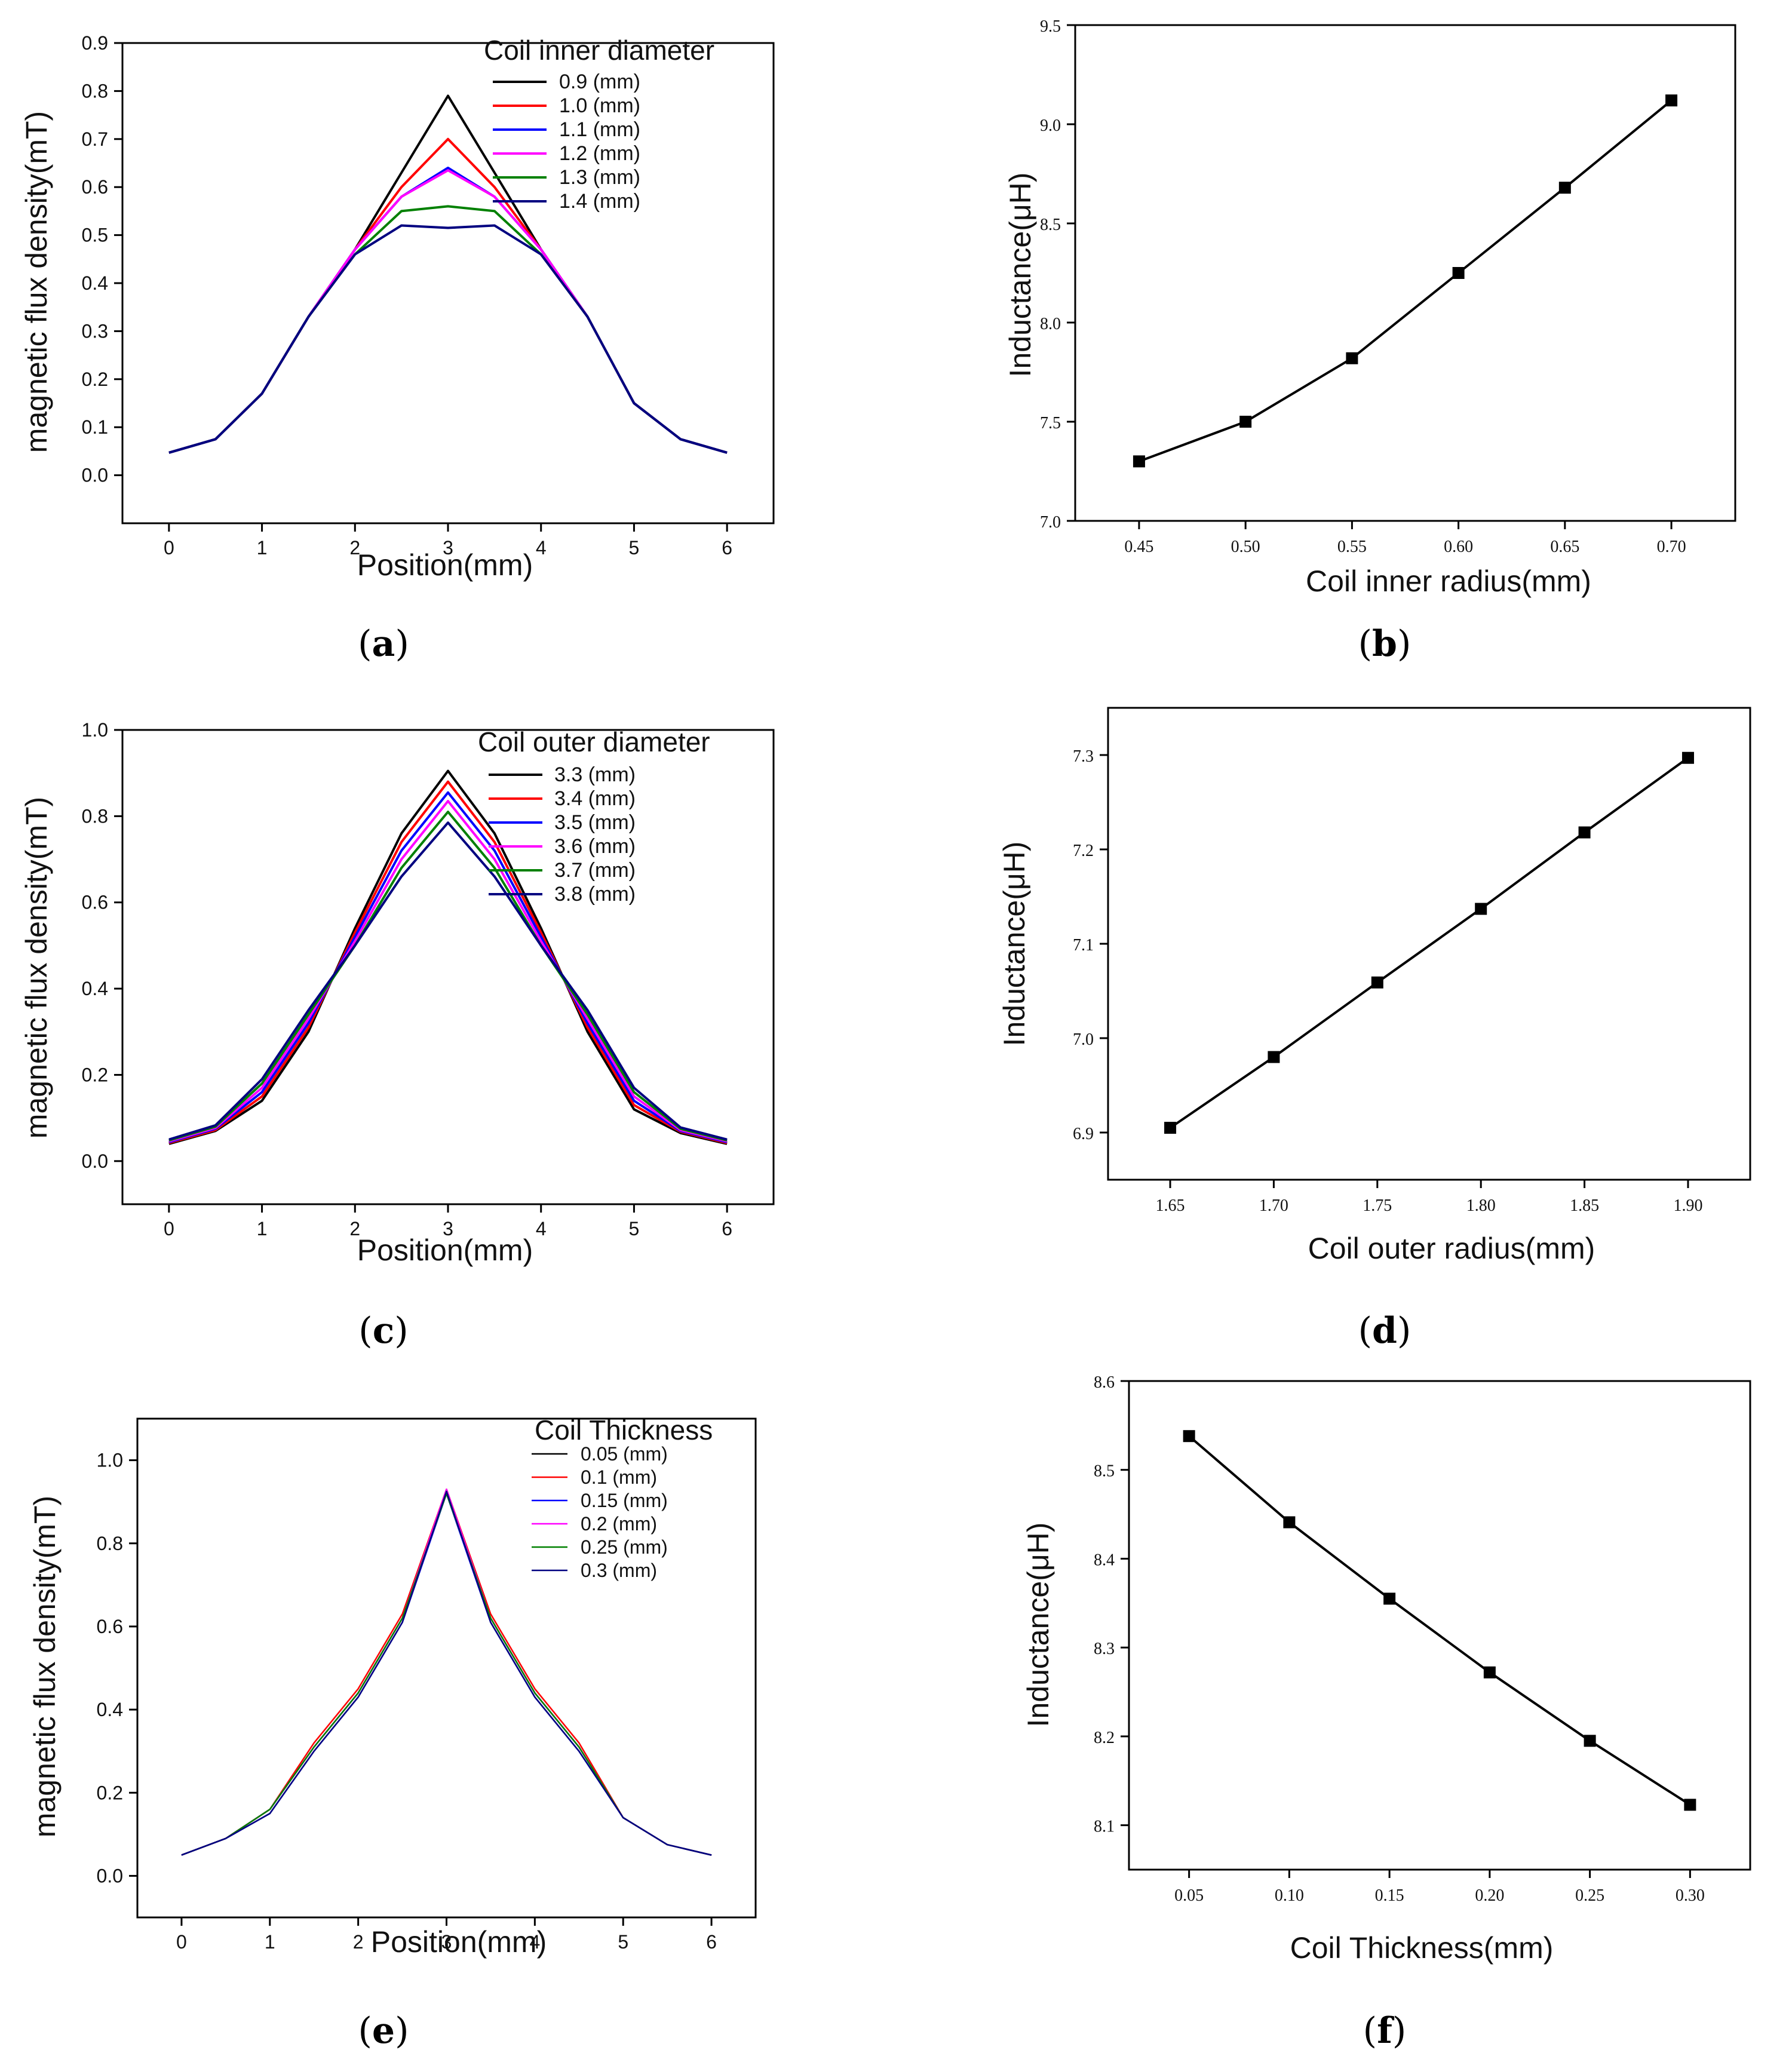 The width and height of the screenshot is (1792, 2056). Describe the element at coordinates (1050, 324) in the screenshot. I see `y-tick-label: 8.0` at that location.